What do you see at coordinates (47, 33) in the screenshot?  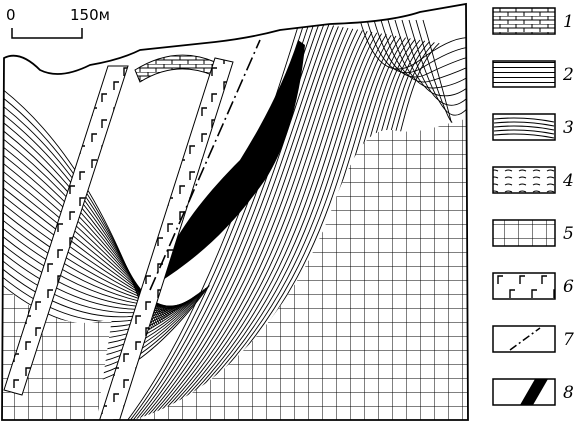 I see `scale-bar` at bounding box center [47, 33].